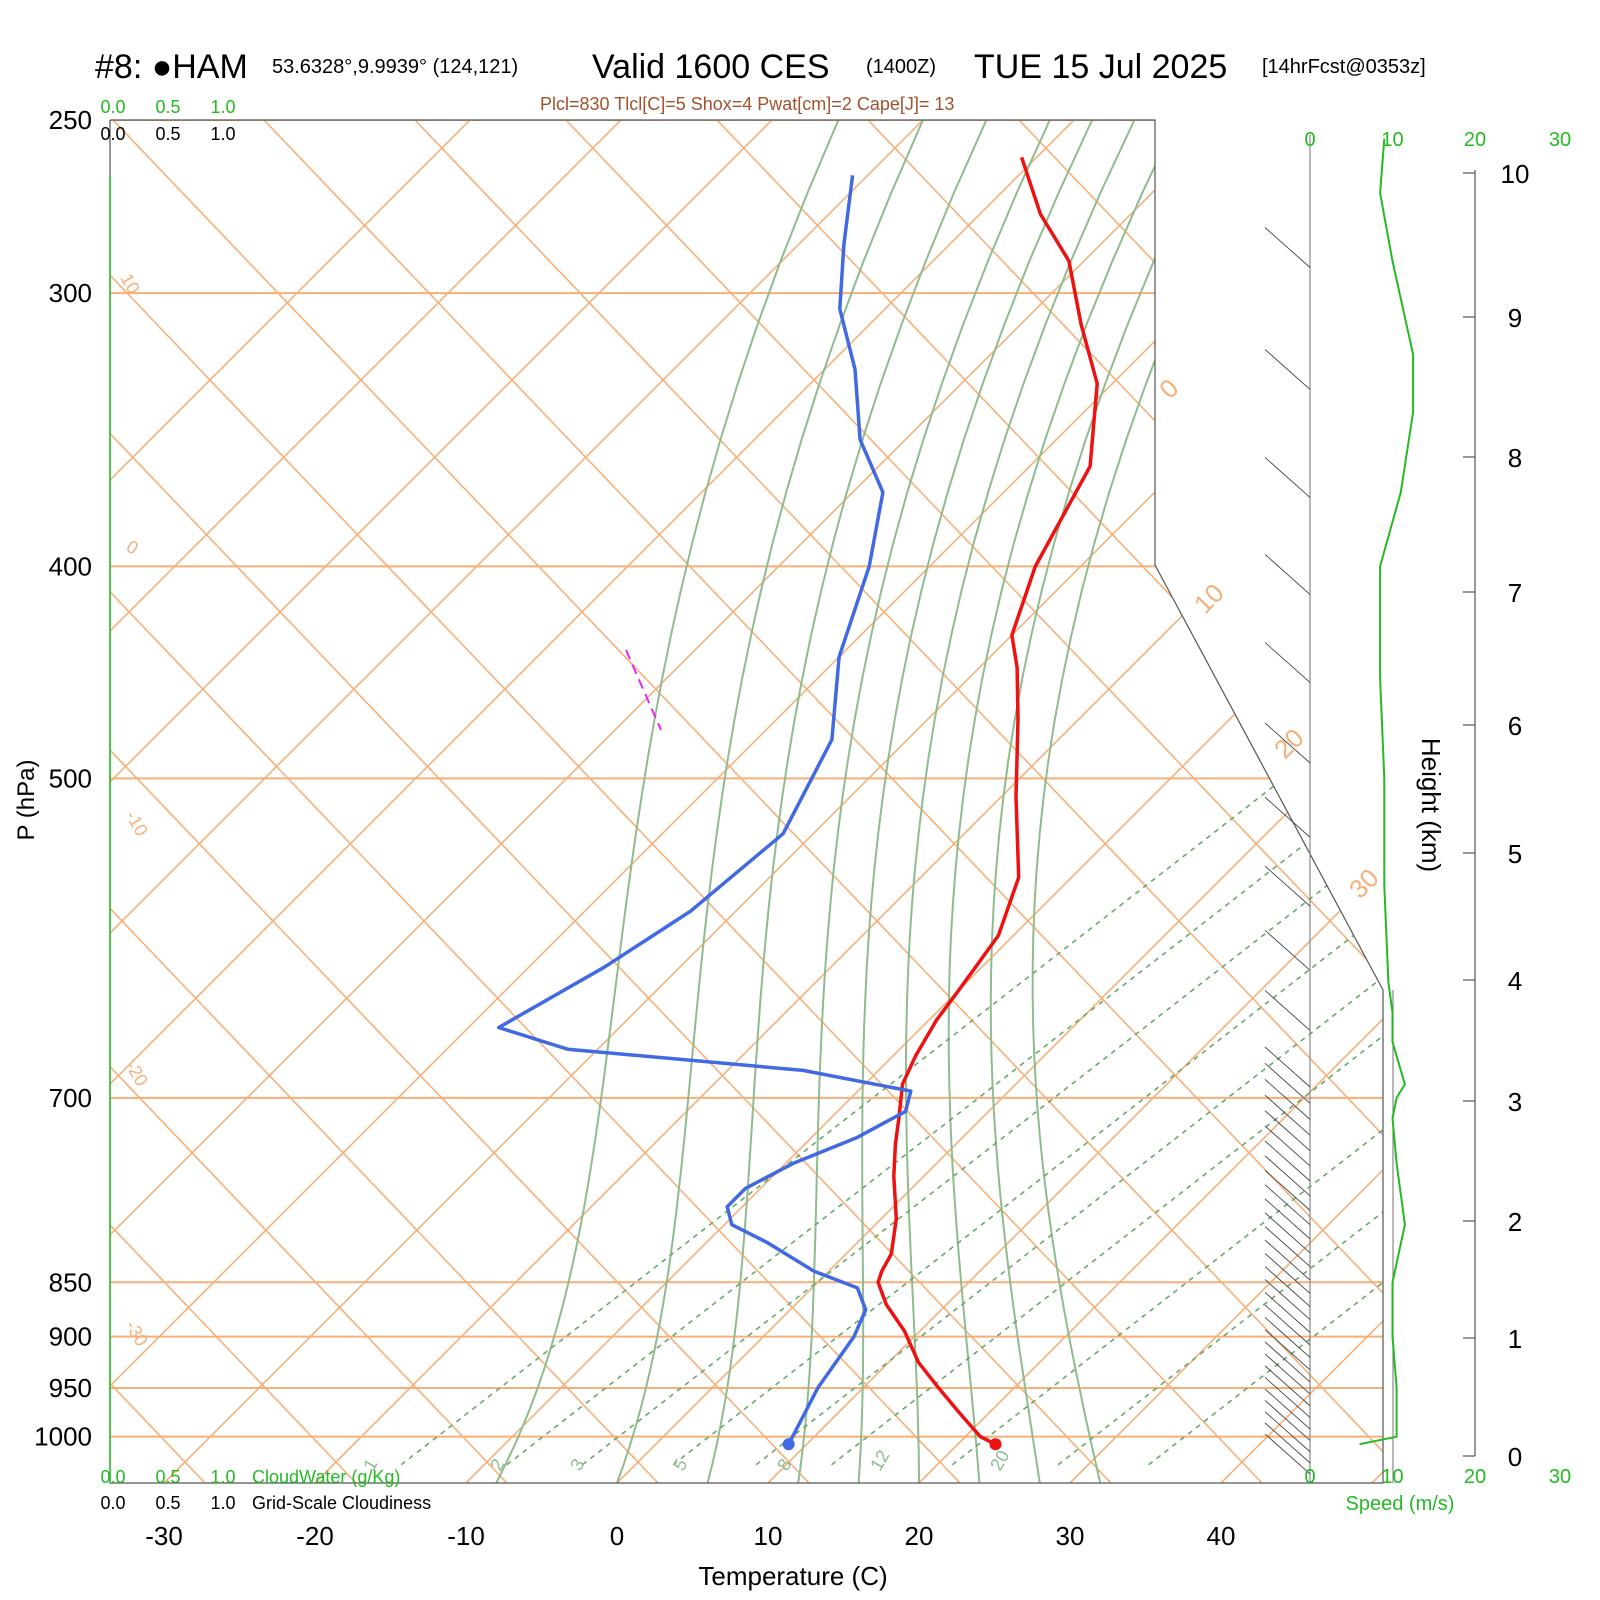 The height and width of the screenshot is (1600, 1600). I want to click on station-coordinates: 53.6328°,9.9939° (124,121), so click(395, 67).